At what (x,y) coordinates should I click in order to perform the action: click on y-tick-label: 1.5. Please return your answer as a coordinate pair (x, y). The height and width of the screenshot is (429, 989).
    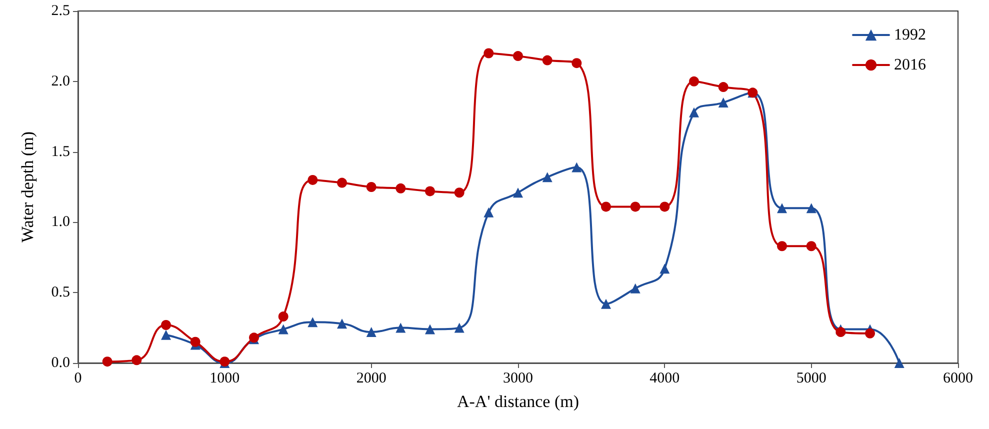
    Looking at the image, I should click on (60, 152).